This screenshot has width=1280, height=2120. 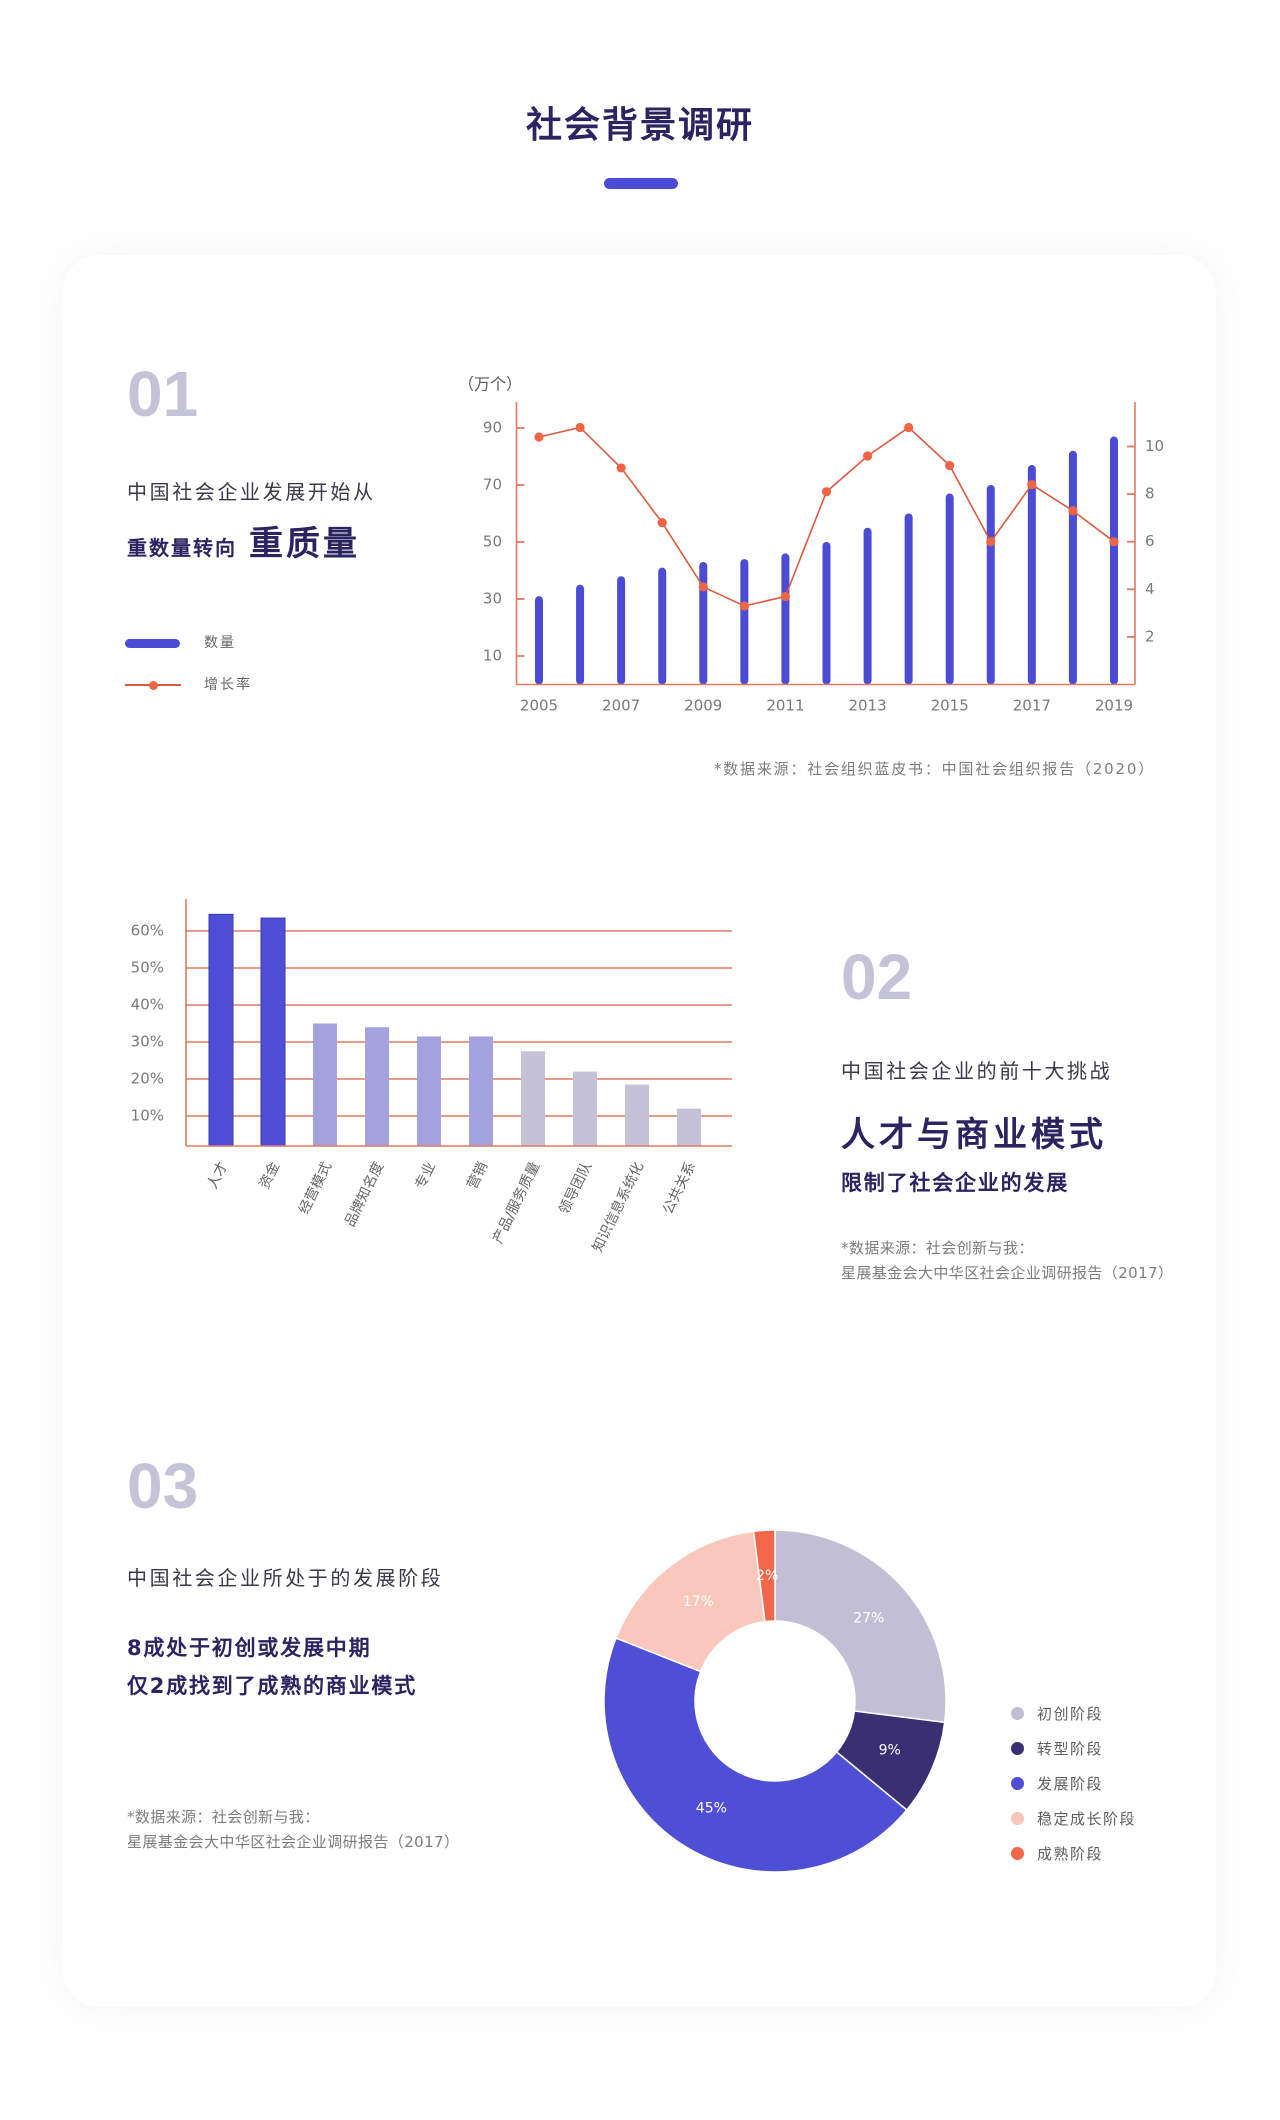 I want to click on bar-2009, so click(x=703, y=623).